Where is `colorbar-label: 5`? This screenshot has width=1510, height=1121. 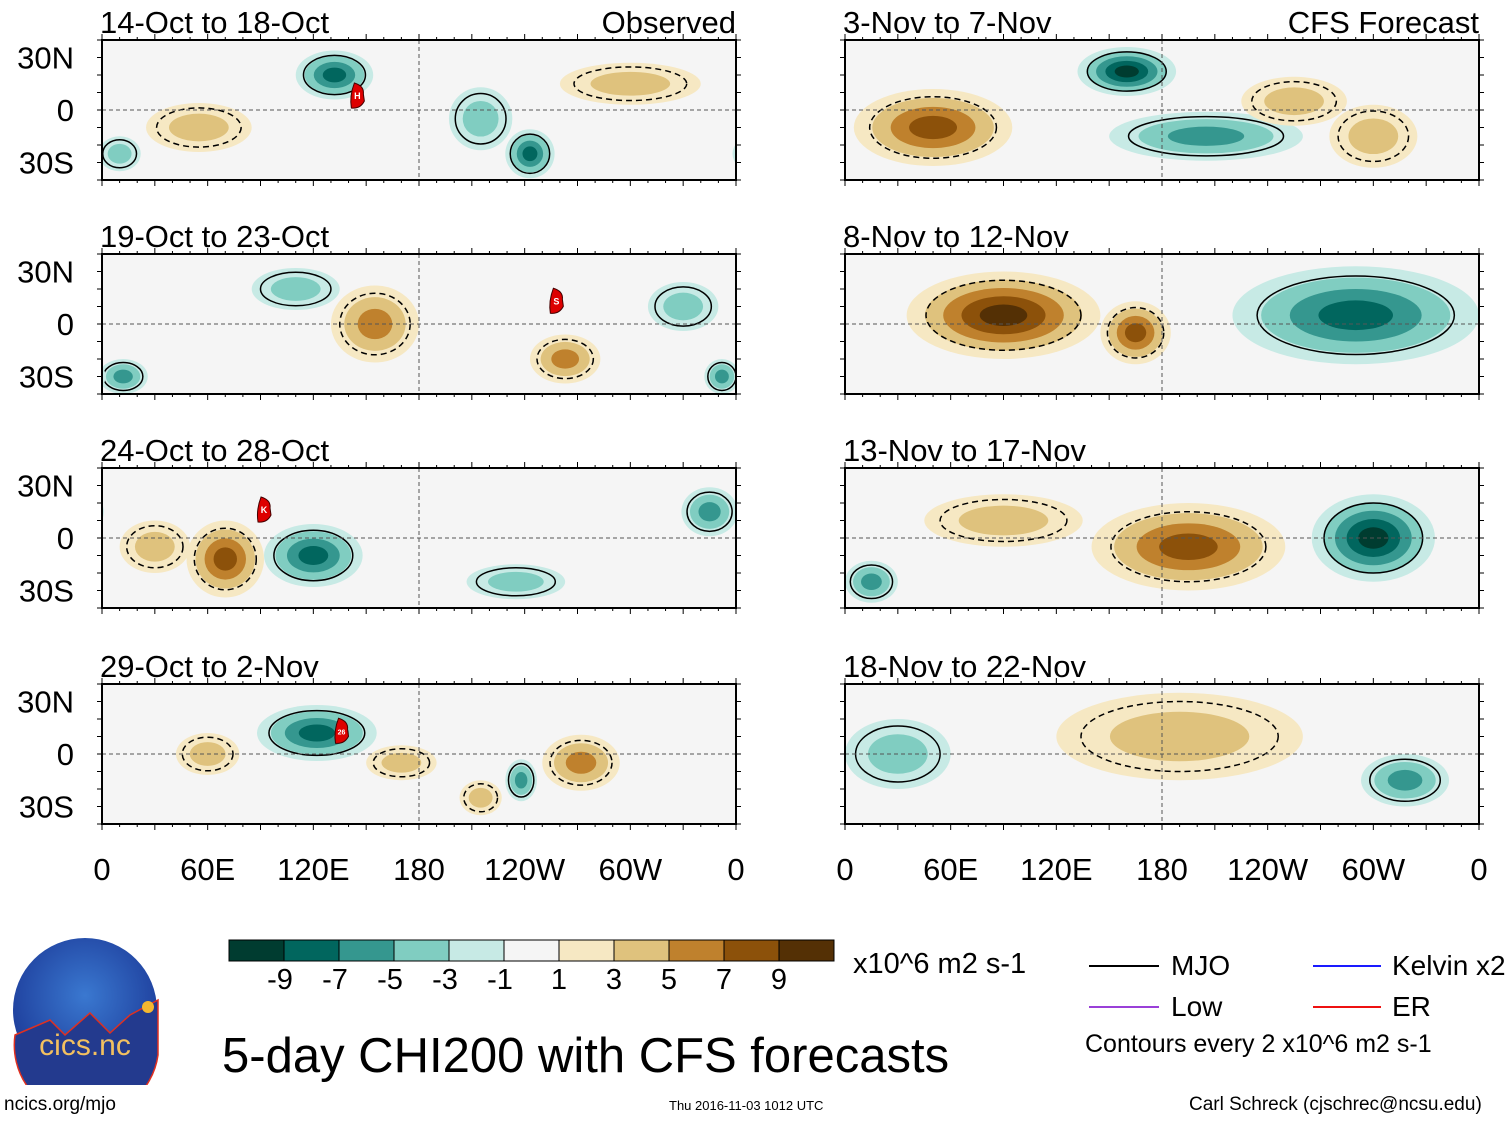
colorbar-label: 5 is located at coordinates (669, 980).